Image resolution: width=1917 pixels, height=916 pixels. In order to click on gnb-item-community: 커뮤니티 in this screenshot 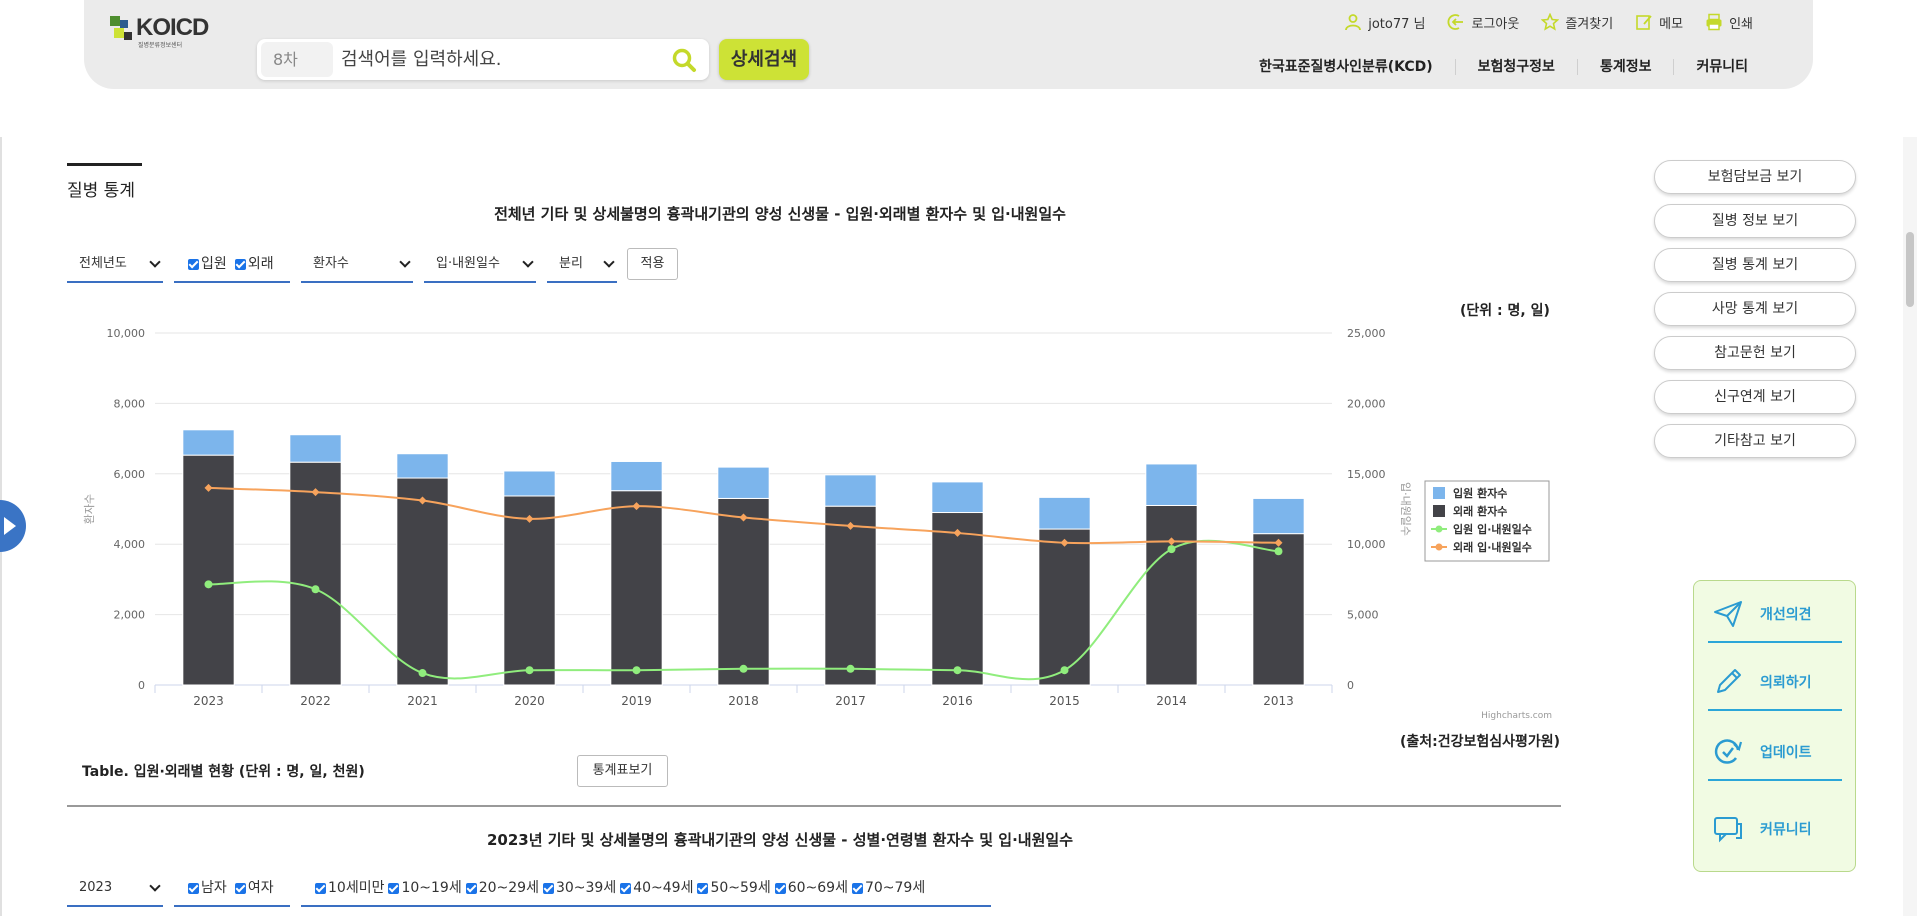, I will do `click(1721, 67)`.